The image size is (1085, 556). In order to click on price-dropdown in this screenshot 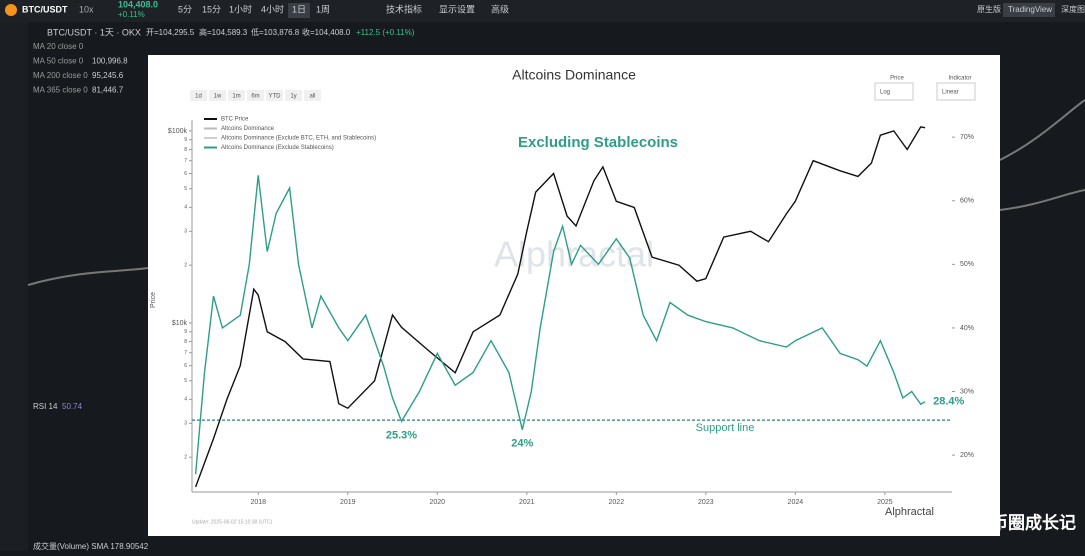, I will do `click(894, 91)`.